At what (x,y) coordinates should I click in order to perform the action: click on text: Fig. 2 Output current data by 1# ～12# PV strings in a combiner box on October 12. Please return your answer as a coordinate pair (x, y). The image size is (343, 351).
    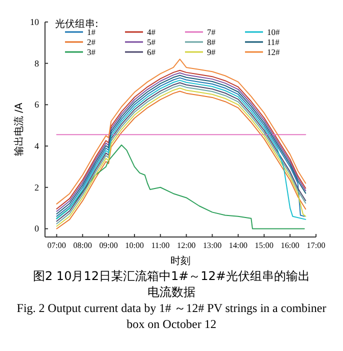
    Looking at the image, I should click on (172, 316).